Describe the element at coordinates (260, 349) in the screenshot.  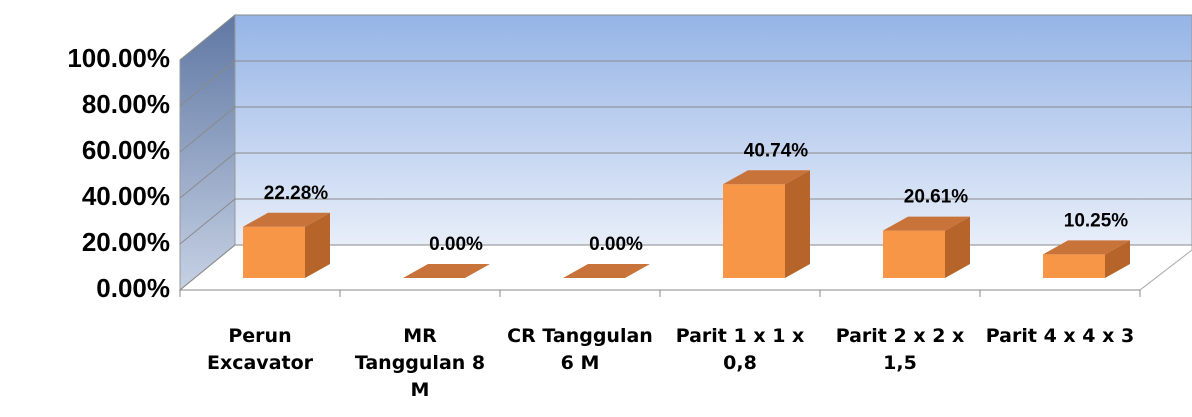
I see `x-tick-label: Perun Excavator` at that location.